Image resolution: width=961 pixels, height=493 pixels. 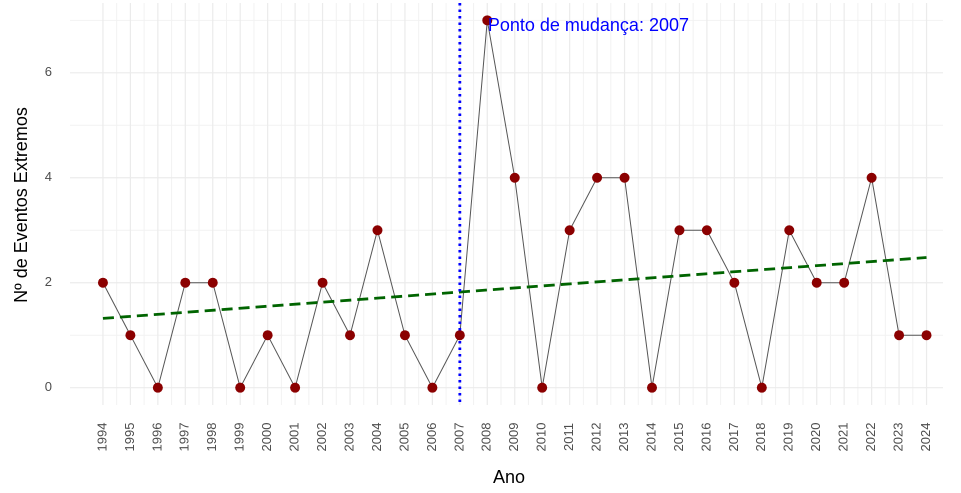 I want to click on x-tick-label: 1995, so click(x=129, y=437).